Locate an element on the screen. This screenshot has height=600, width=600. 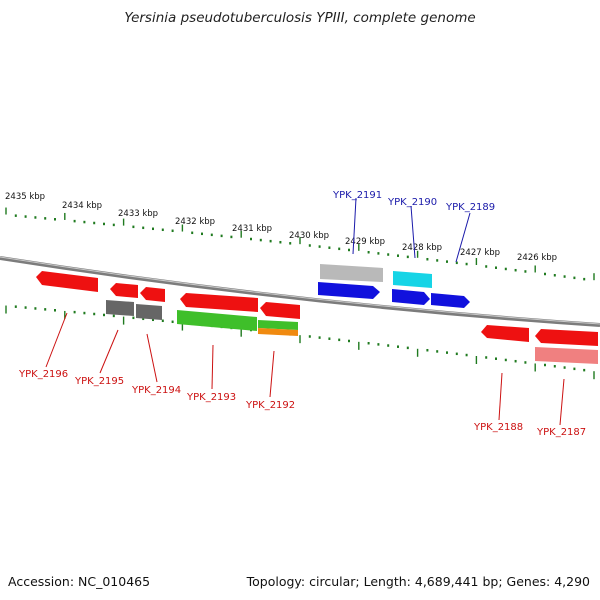
gene-label: YPK_2196 is located at coordinates (43, 374).